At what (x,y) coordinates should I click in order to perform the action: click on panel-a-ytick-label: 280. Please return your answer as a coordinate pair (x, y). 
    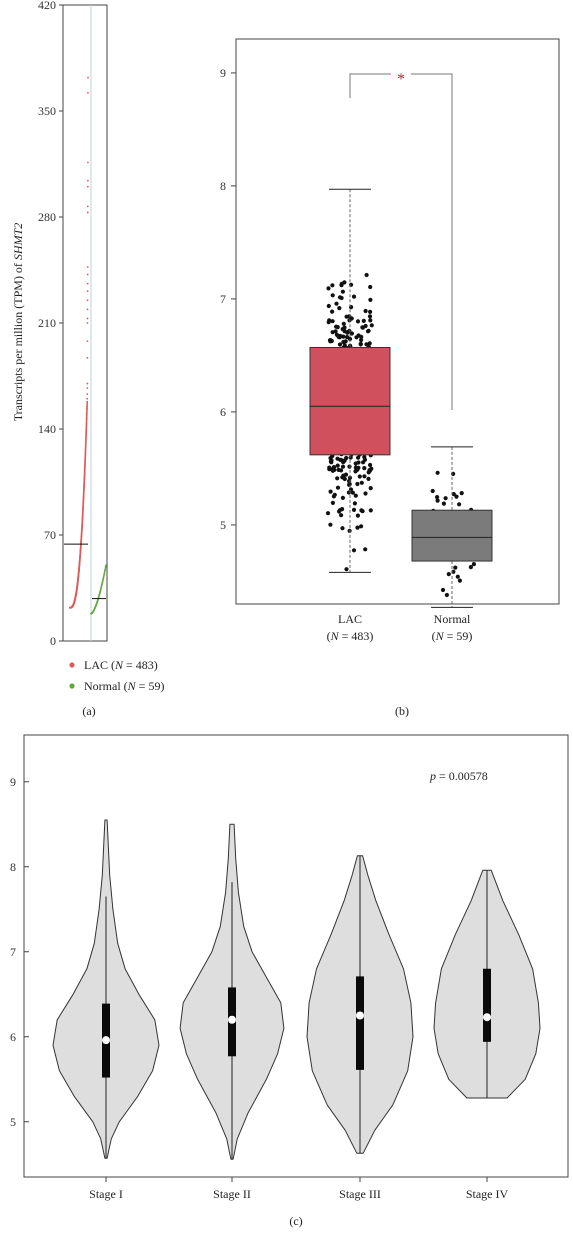
    Looking at the image, I should click on (47, 217).